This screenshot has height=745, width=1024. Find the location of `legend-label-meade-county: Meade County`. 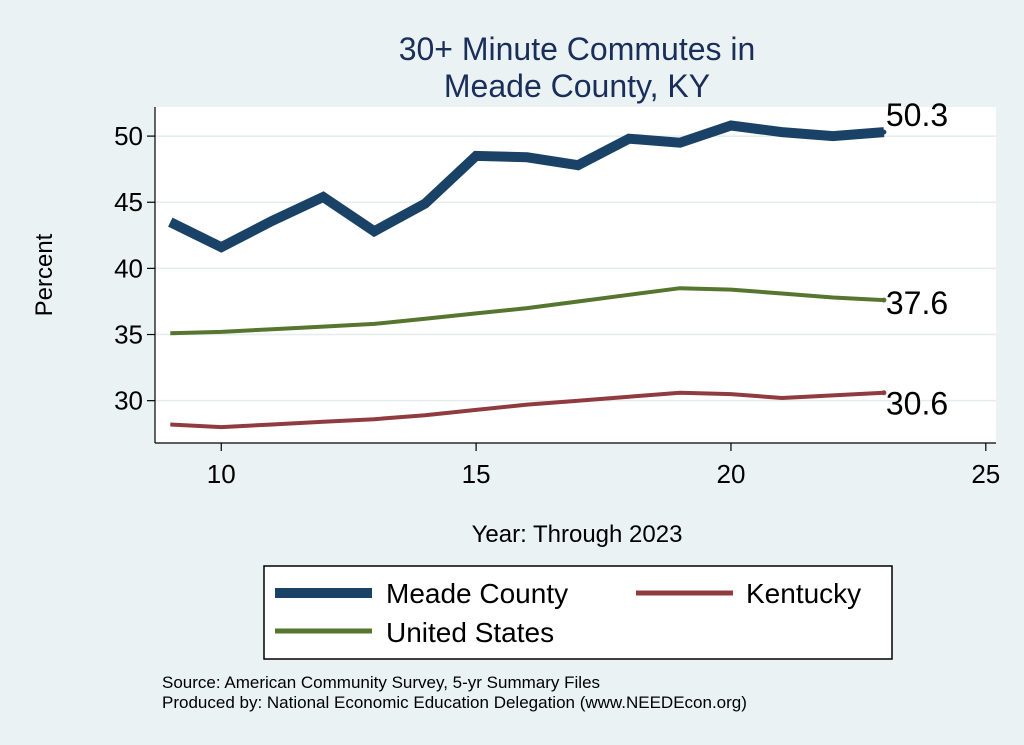

legend-label-meade-county: Meade County is located at coordinates (477, 593).